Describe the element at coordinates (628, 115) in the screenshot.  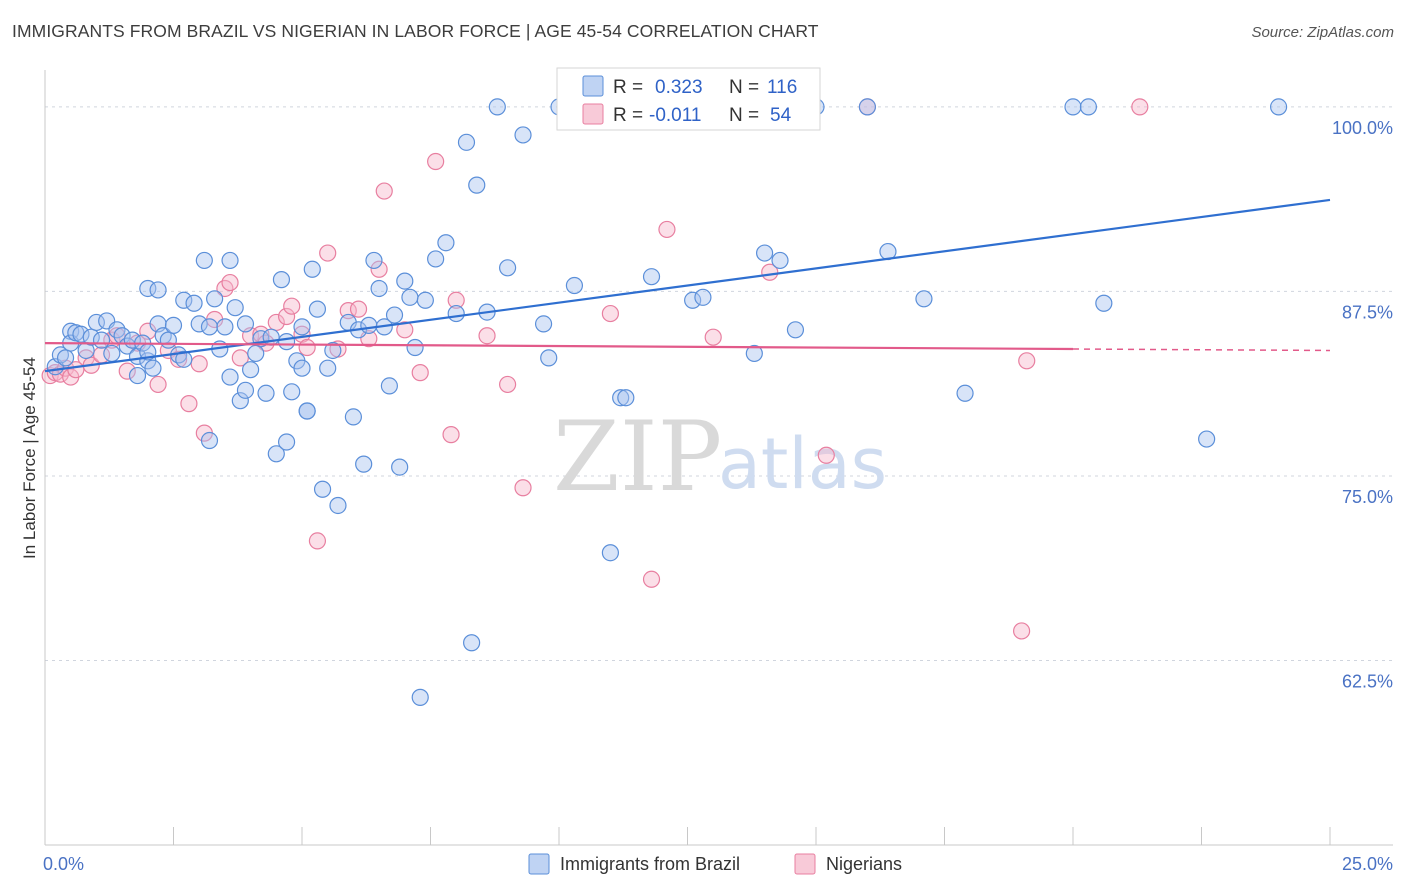
I see `legend-nigeria-r-label: R =` at that location.